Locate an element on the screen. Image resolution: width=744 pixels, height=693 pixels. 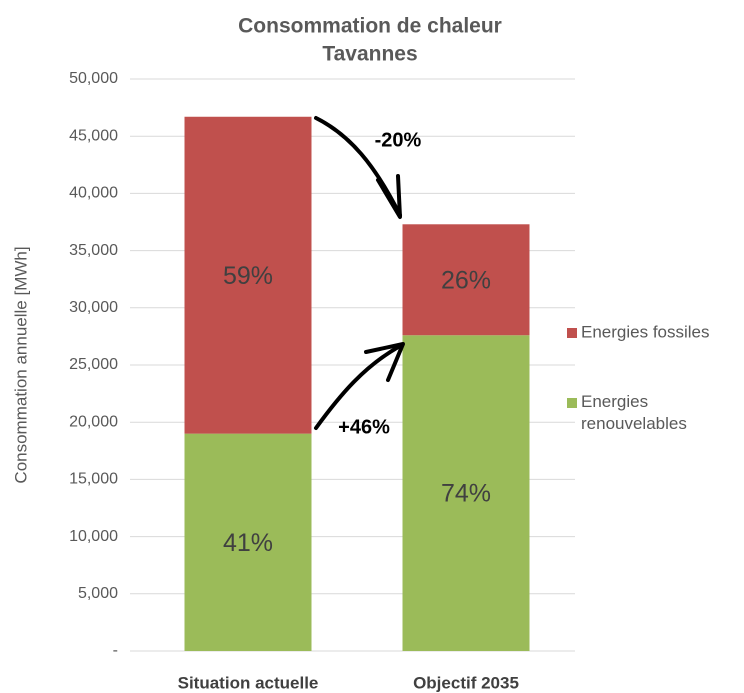
x-tick-label: Situation actuelle is located at coordinates (248, 682).